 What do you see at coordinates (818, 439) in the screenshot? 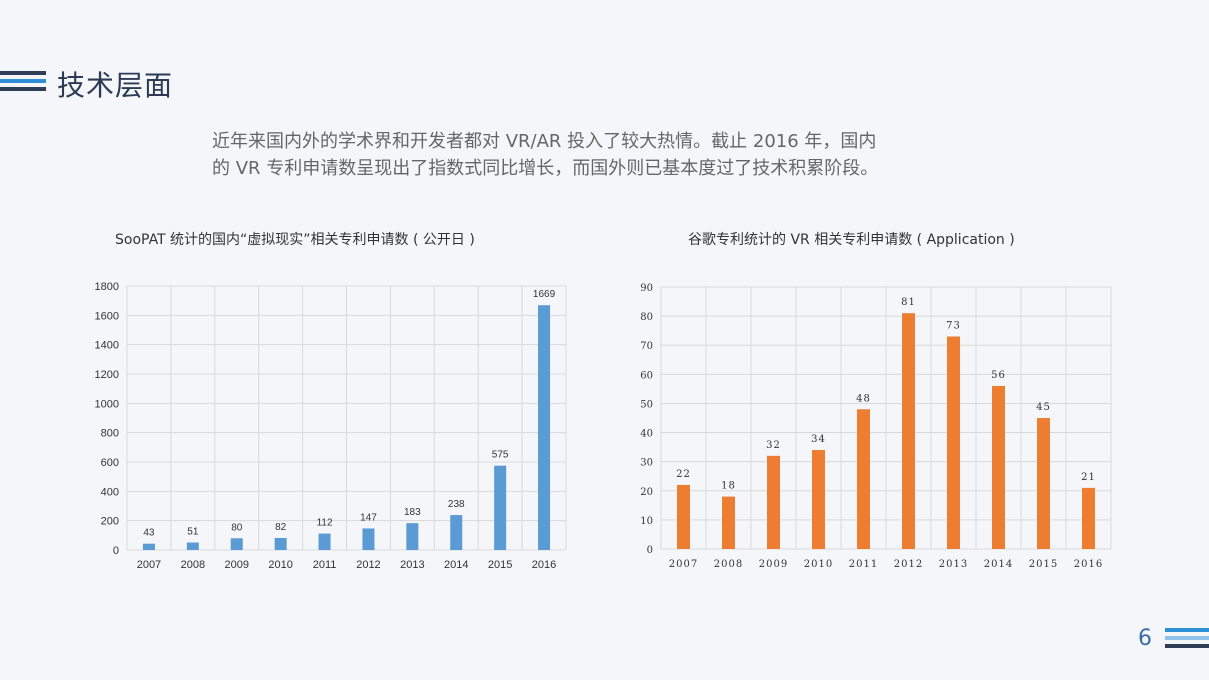
I see `data-label-2010: 34` at bounding box center [818, 439].